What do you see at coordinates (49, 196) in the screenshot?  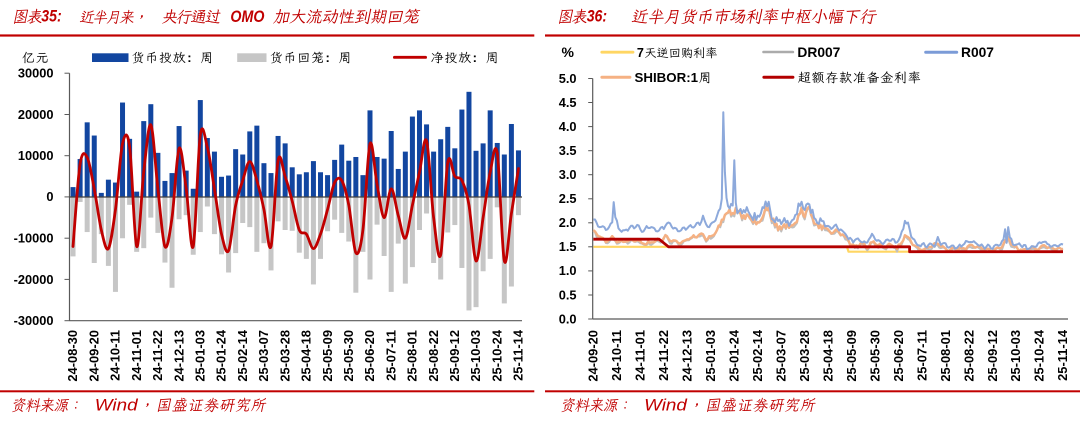 I see `svg-text: 0` at bounding box center [49, 196].